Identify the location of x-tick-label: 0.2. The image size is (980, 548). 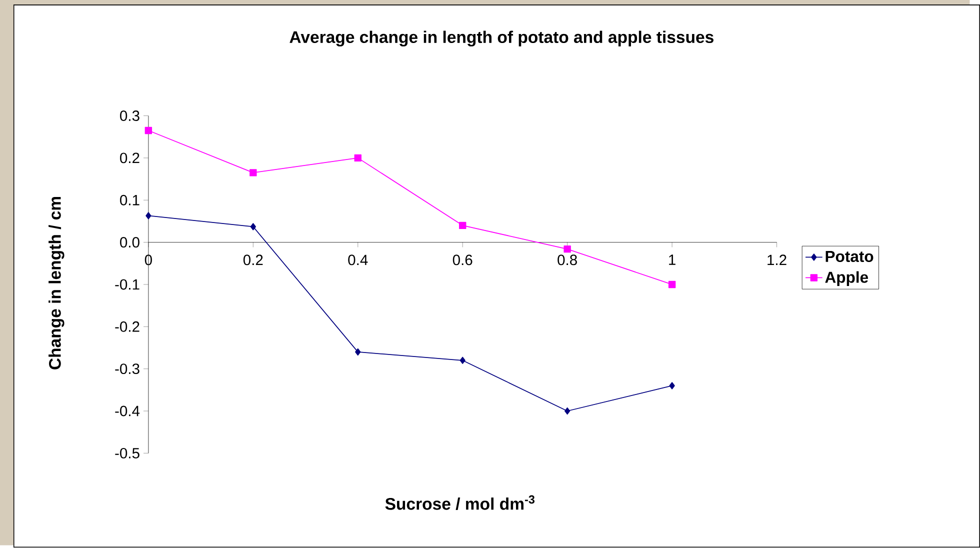
(253, 260).